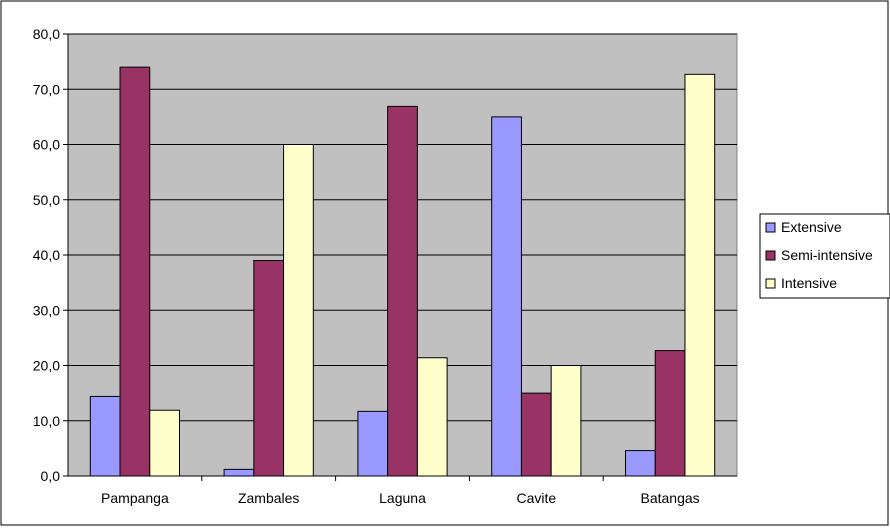  Describe the element at coordinates (566, 421) in the screenshot. I see `bar-intensive-cavite` at that location.